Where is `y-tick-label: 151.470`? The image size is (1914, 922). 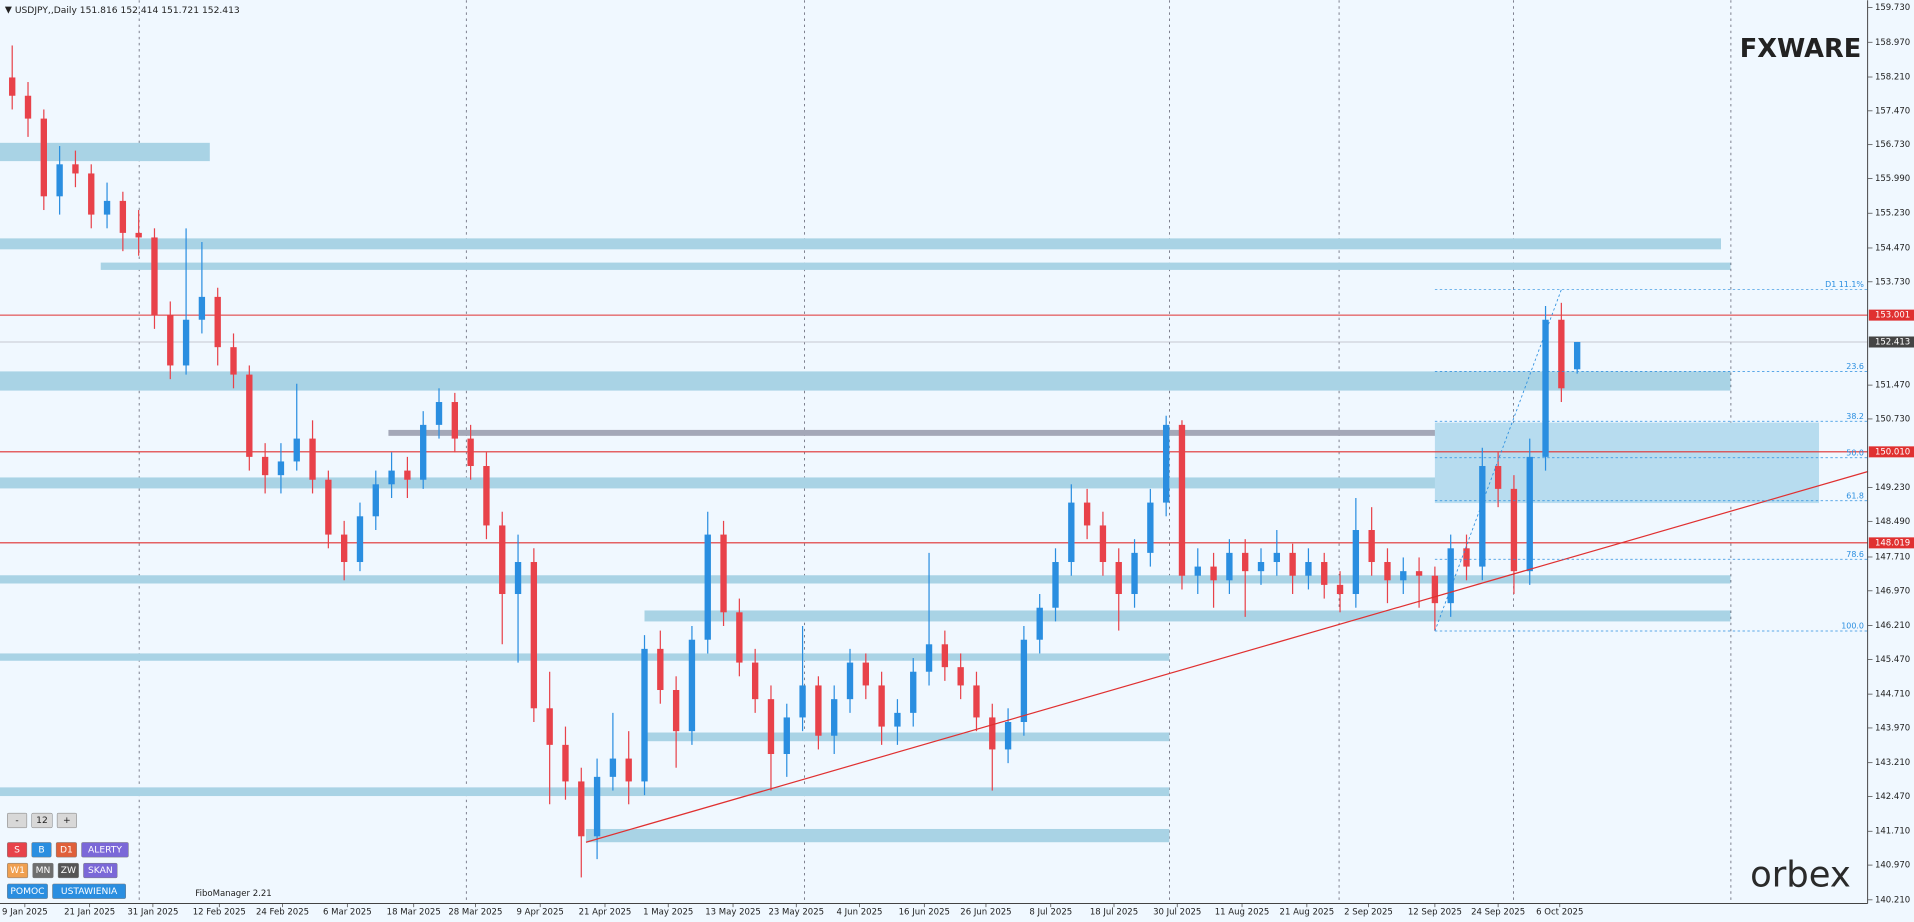 y-tick-label: 151.470 is located at coordinates (1892, 386).